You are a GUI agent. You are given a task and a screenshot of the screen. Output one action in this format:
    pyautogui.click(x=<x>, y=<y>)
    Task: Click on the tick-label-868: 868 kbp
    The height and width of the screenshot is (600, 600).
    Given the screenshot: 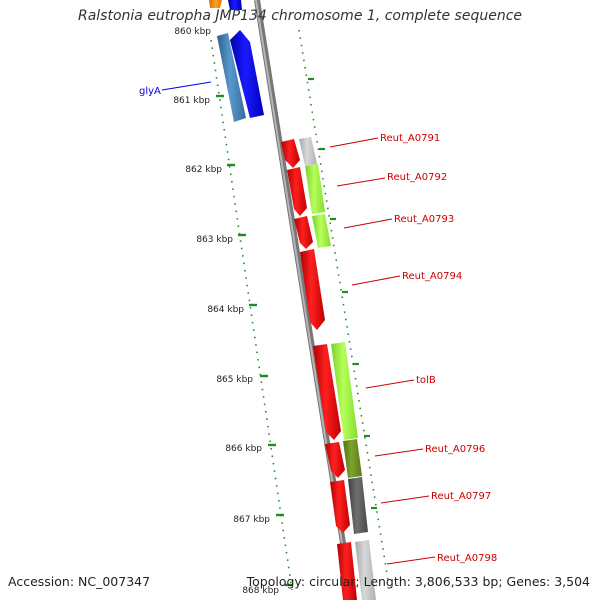 What is the action you would take?
    pyautogui.click(x=260, y=591)
    